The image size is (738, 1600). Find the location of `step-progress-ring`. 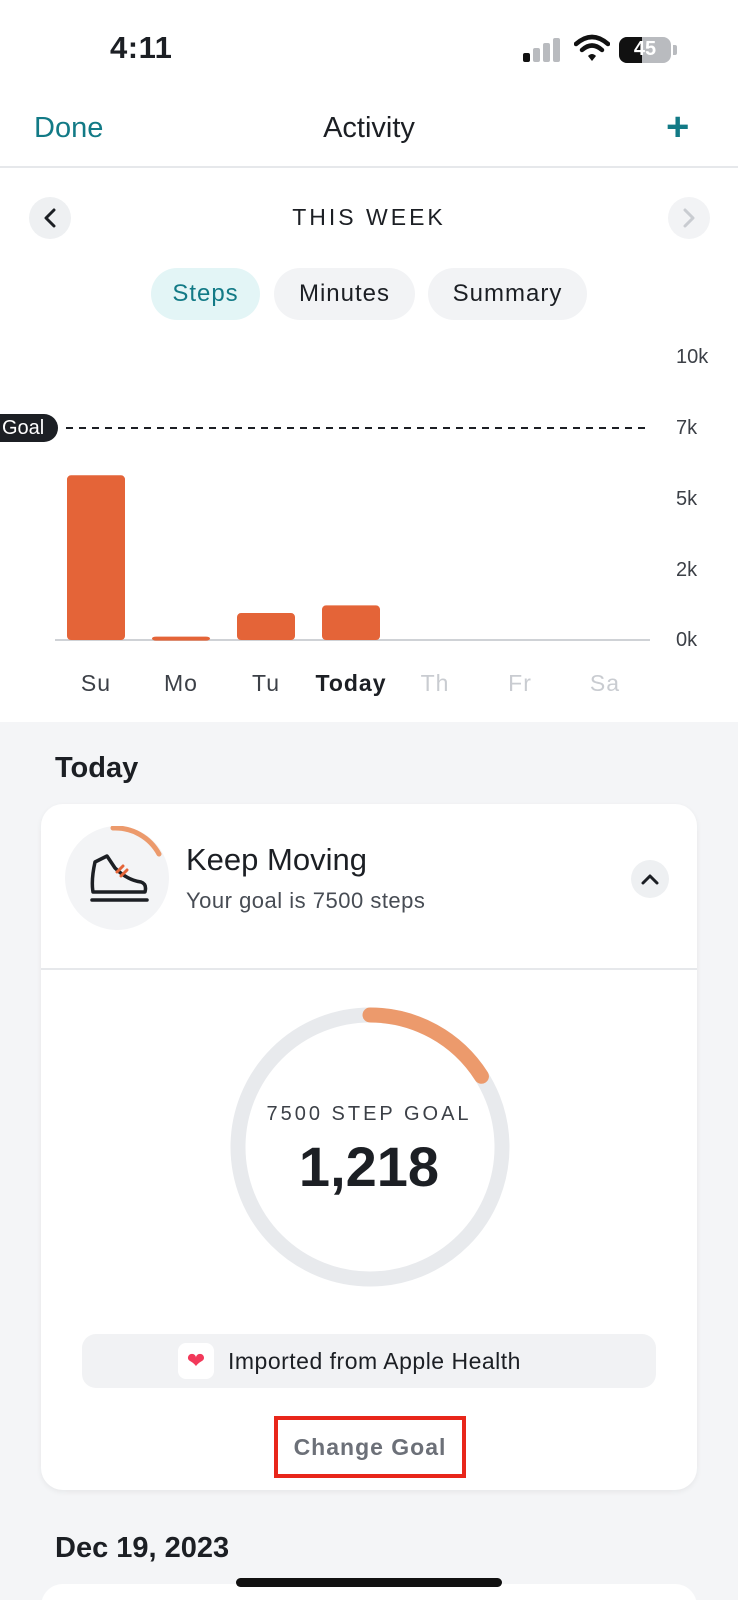

step-progress-ring is located at coordinates (370, 1147).